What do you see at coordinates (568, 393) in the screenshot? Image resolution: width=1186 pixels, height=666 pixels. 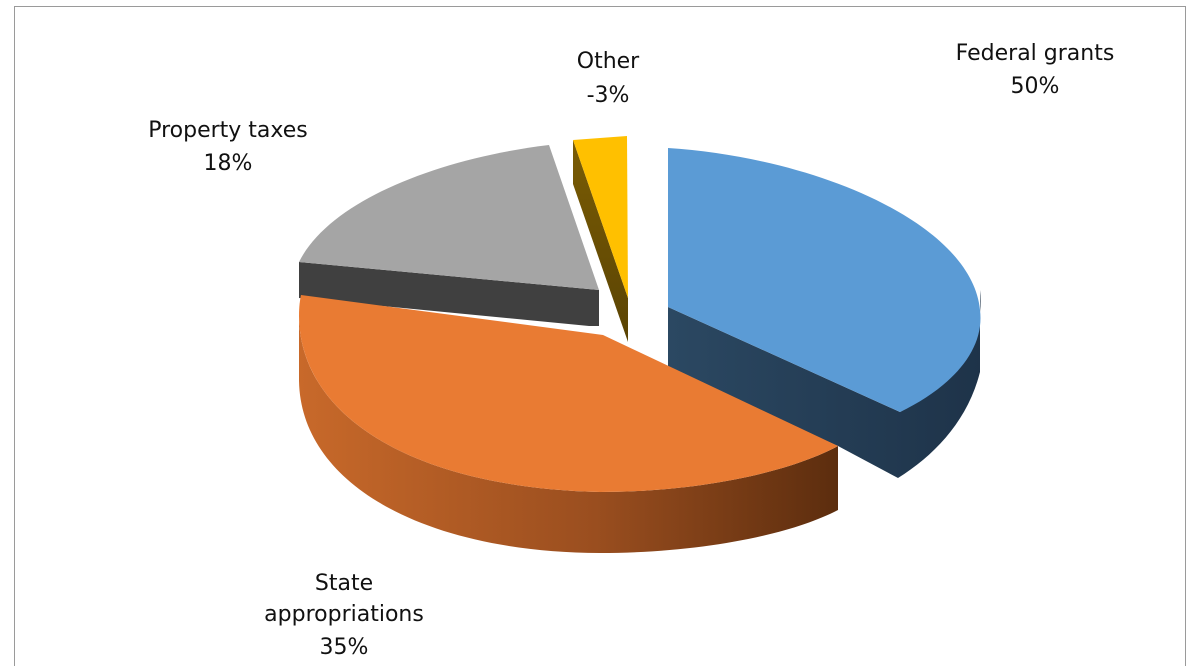 I see `state-appropriations-slice-top` at bounding box center [568, 393].